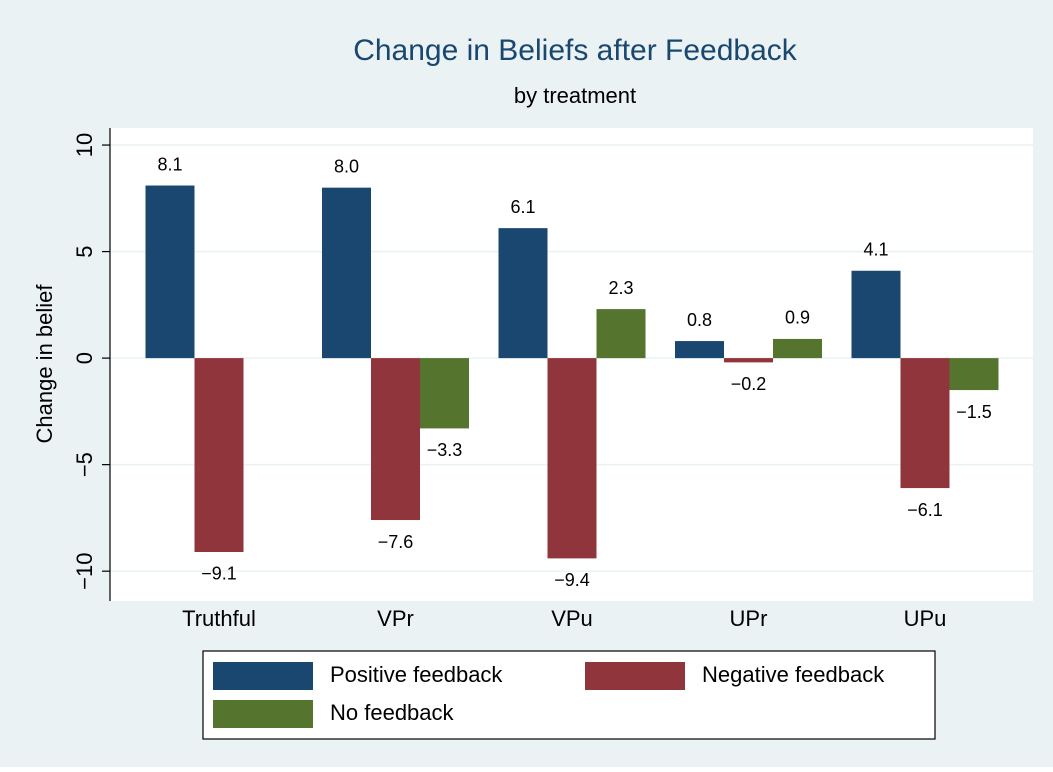 This screenshot has height=772, width=1053. Describe the element at coordinates (396, 542) in the screenshot. I see `data-label: −7.6` at that location.